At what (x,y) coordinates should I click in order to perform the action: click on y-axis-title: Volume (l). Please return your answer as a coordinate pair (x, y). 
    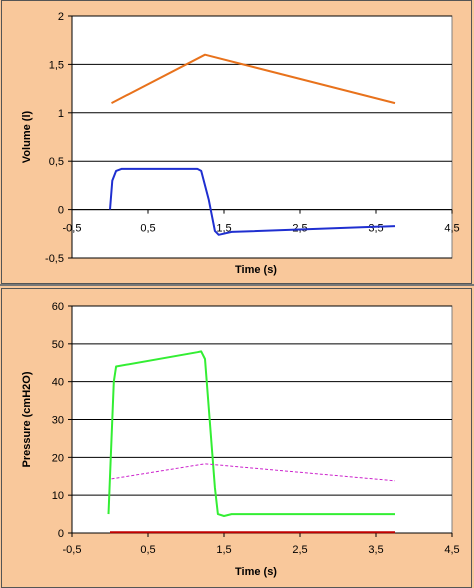
    Looking at the image, I should click on (27, 136).